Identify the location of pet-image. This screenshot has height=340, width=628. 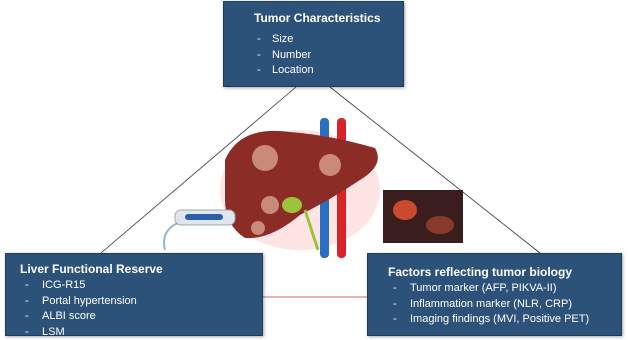
(423, 216).